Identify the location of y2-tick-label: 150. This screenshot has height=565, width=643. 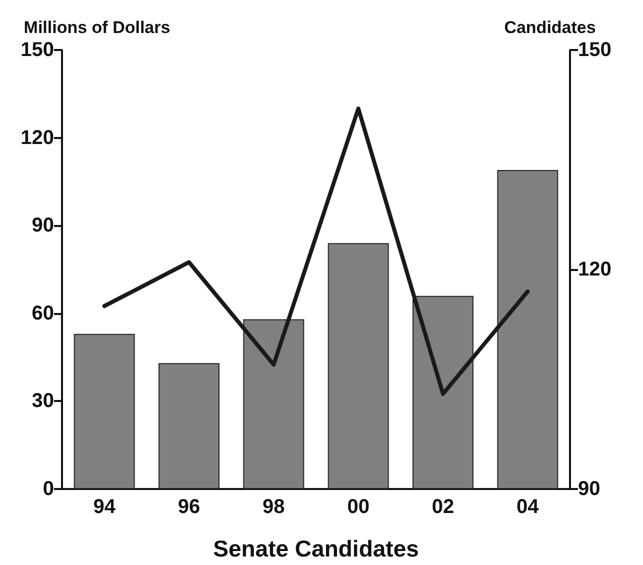
(595, 50).